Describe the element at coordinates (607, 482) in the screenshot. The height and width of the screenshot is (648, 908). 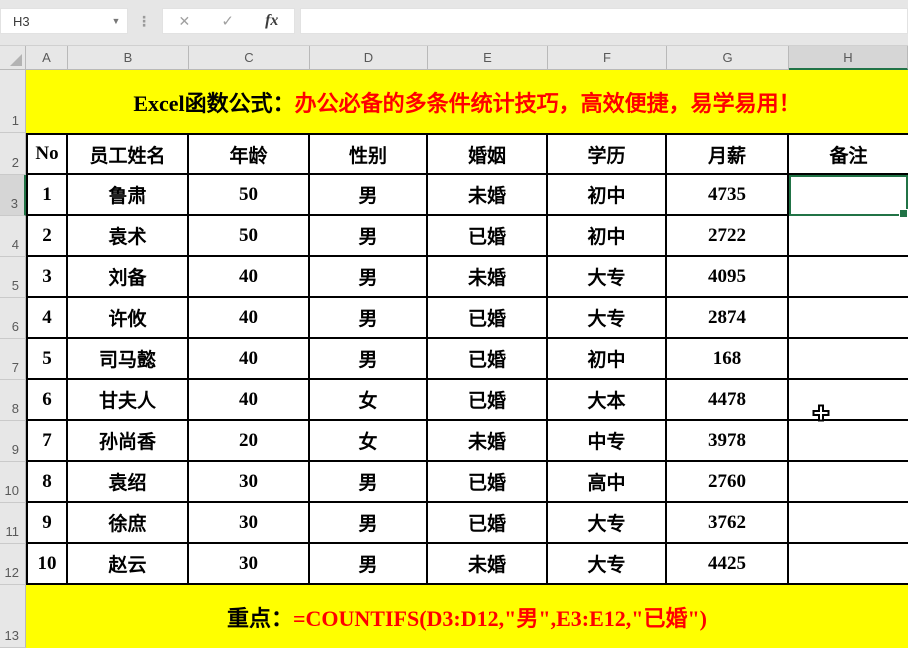
I see `cell-F10: 高中` at that location.